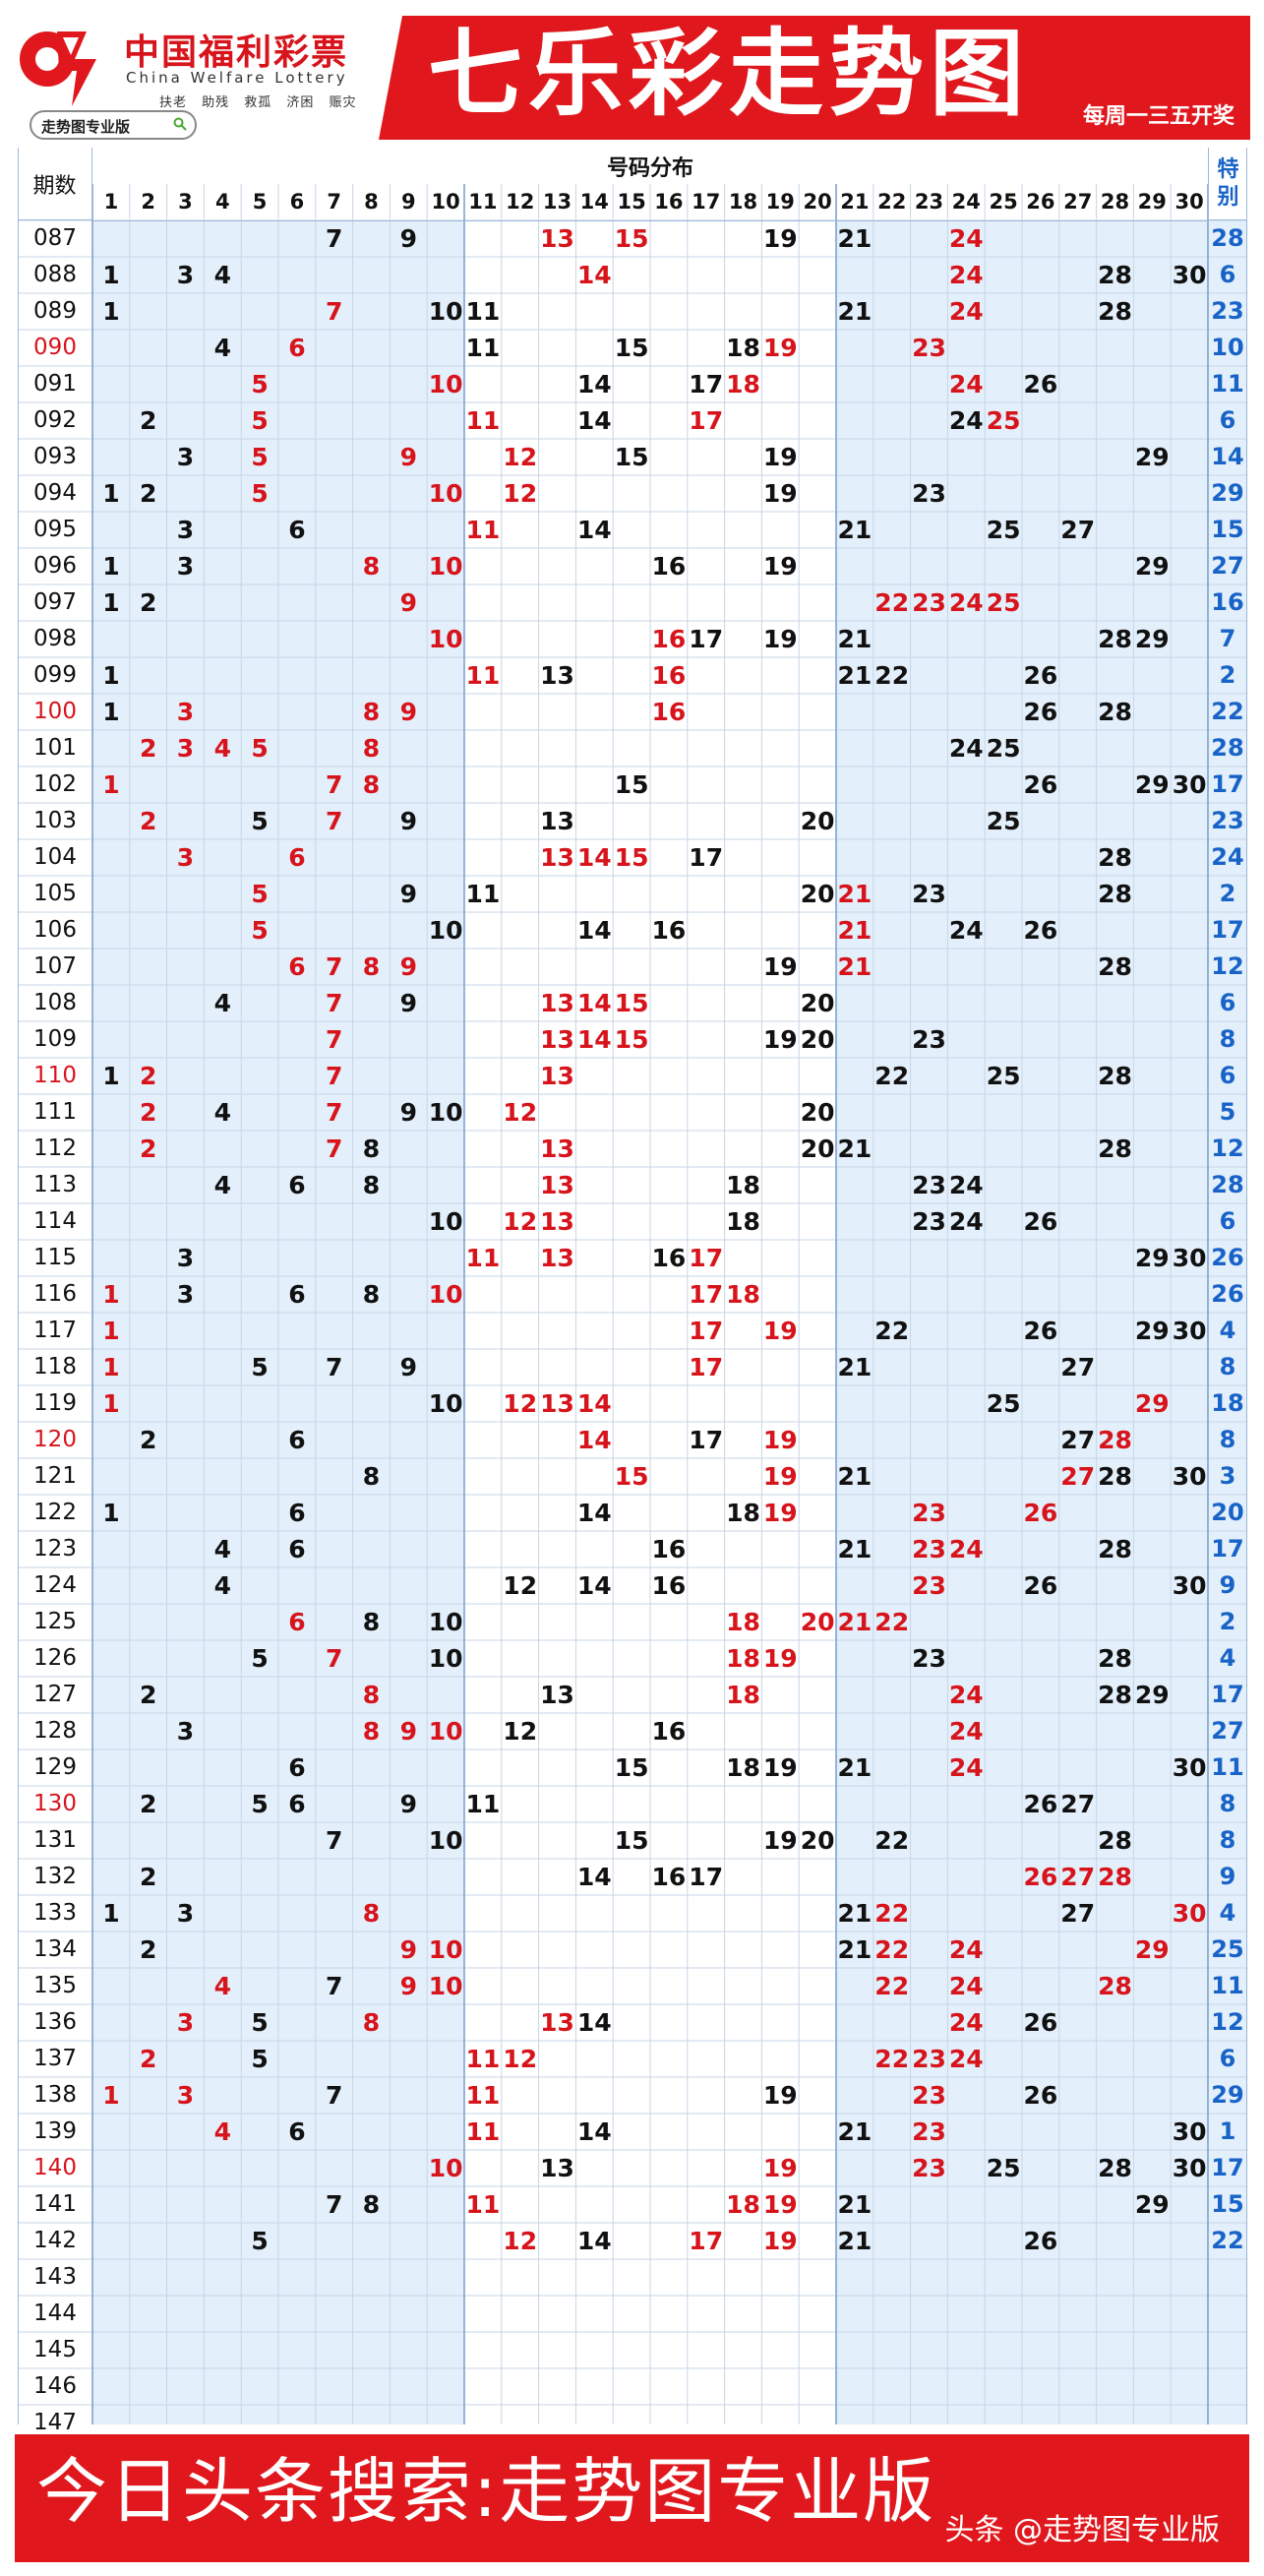 The image size is (1264, 2576). I want to click on drawn-number-repeat: 15, so click(631, 1476).